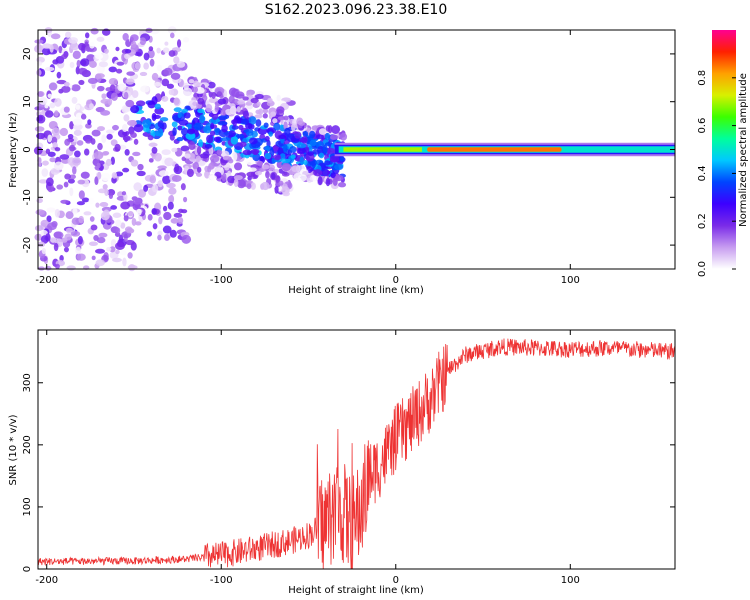 The height and width of the screenshot is (600, 750). I want to click on colorbar-tick-label: 0.2, so click(702, 221).